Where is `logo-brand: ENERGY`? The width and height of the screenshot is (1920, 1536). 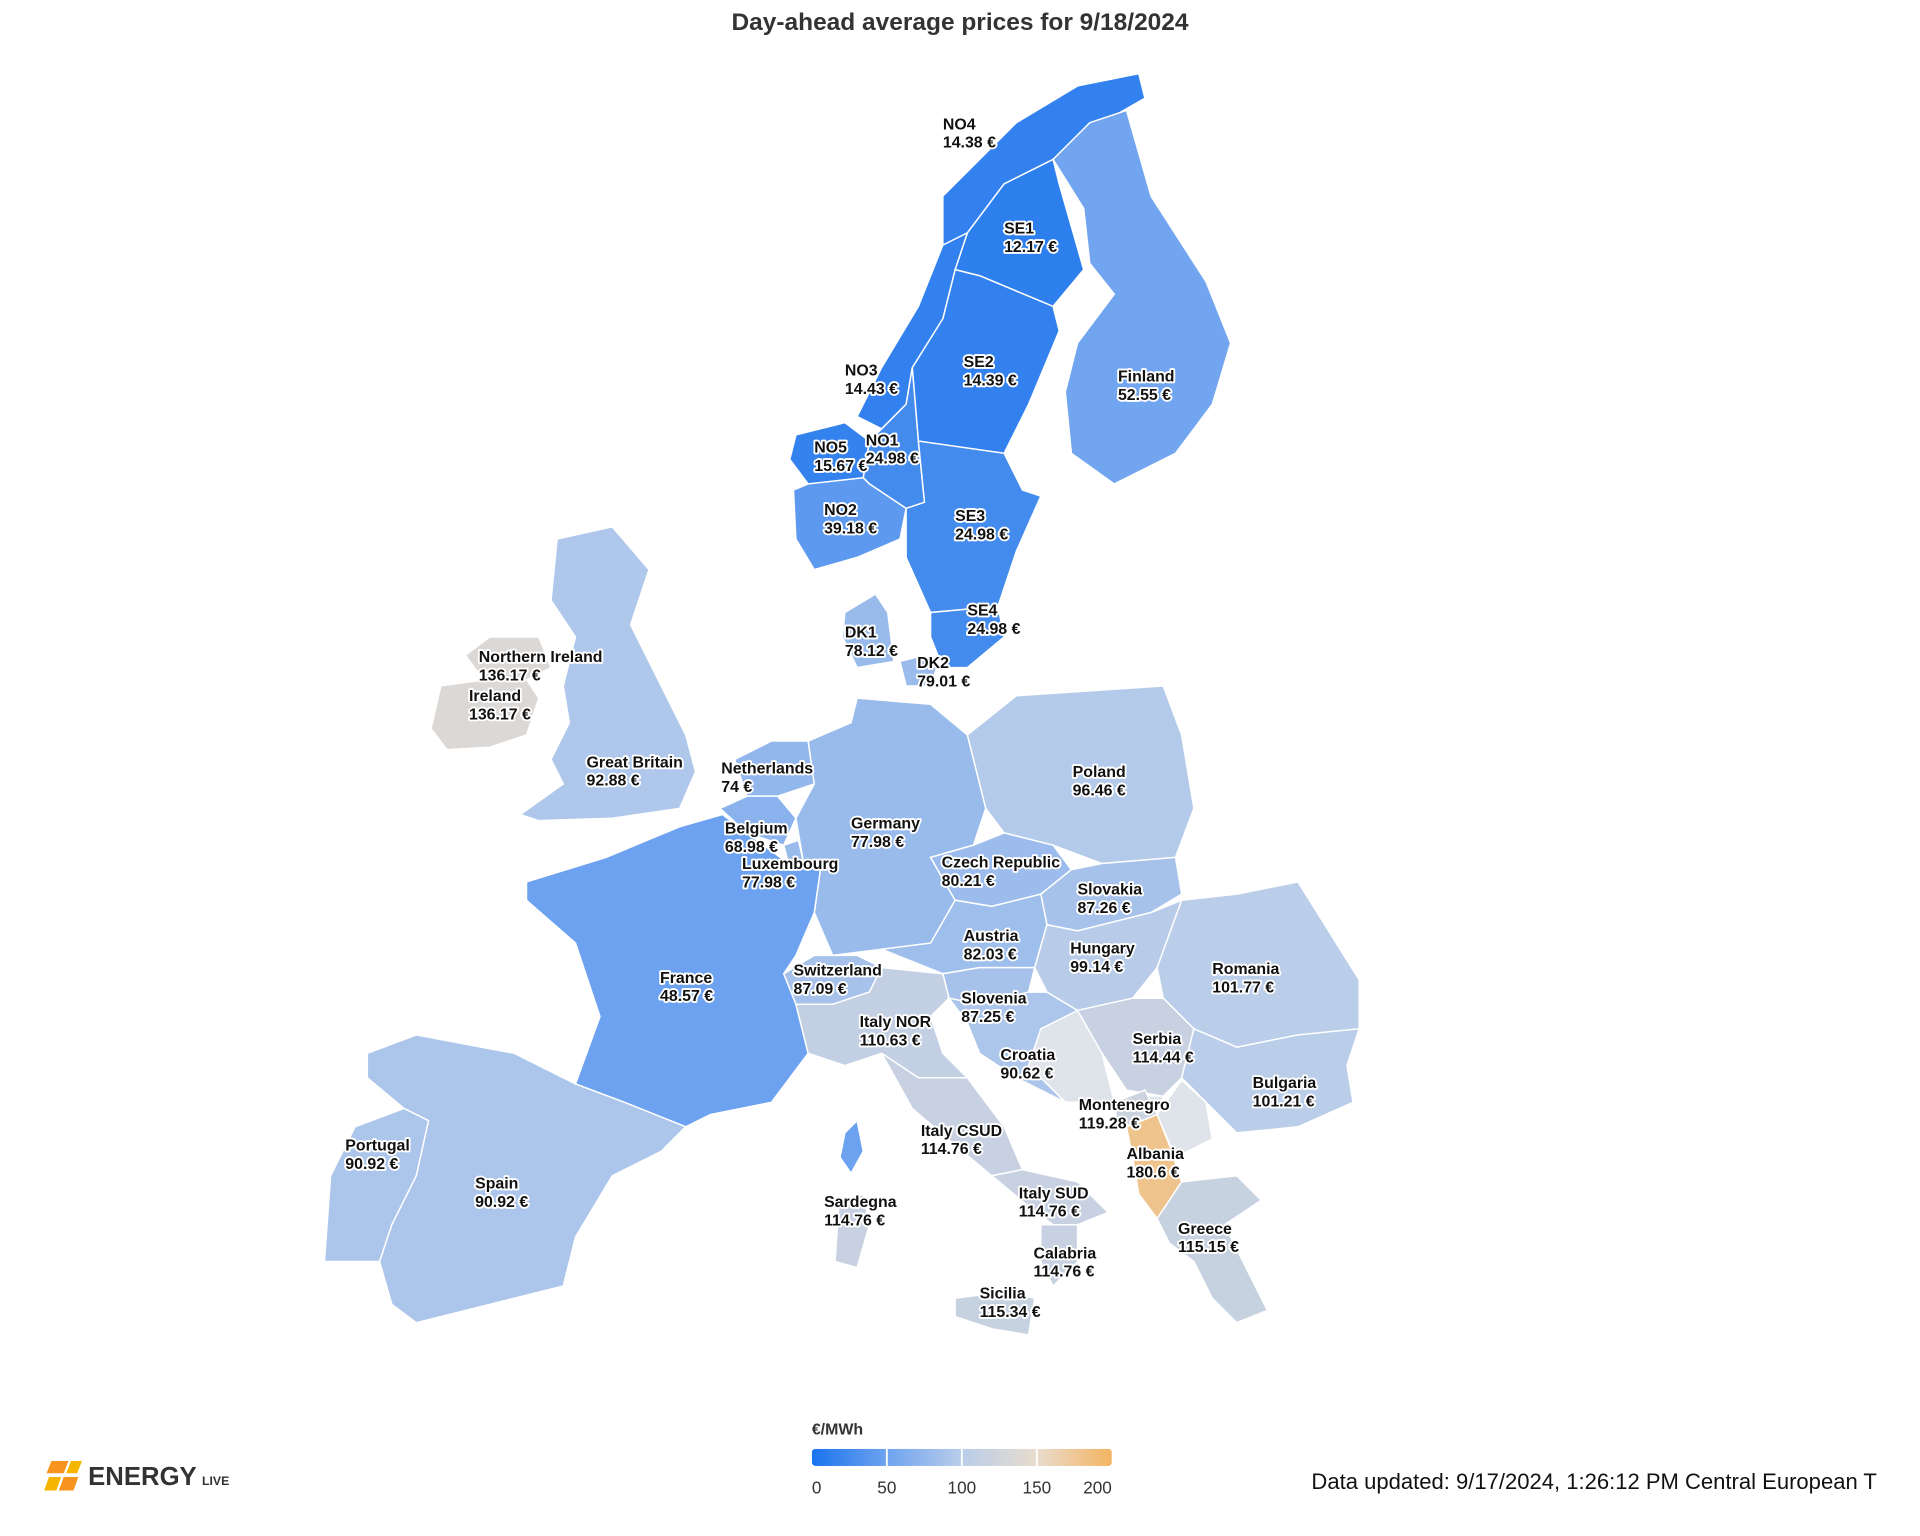
logo-brand: ENERGY is located at coordinates (142, 1477).